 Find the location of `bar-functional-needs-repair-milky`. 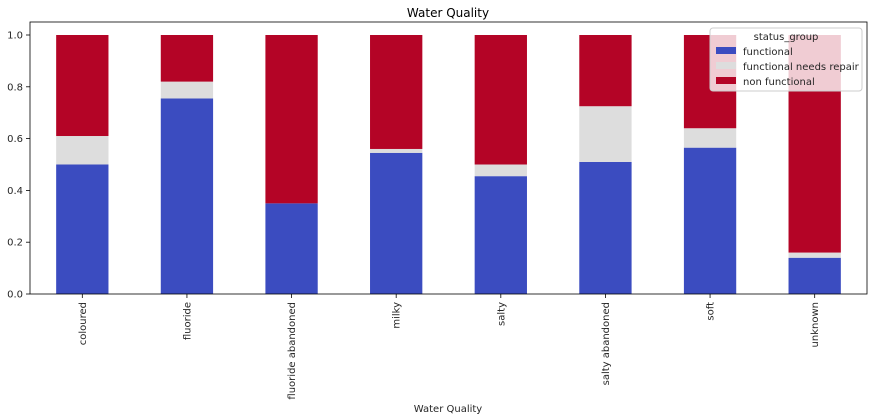

bar-functional-needs-repair-milky is located at coordinates (396, 150).